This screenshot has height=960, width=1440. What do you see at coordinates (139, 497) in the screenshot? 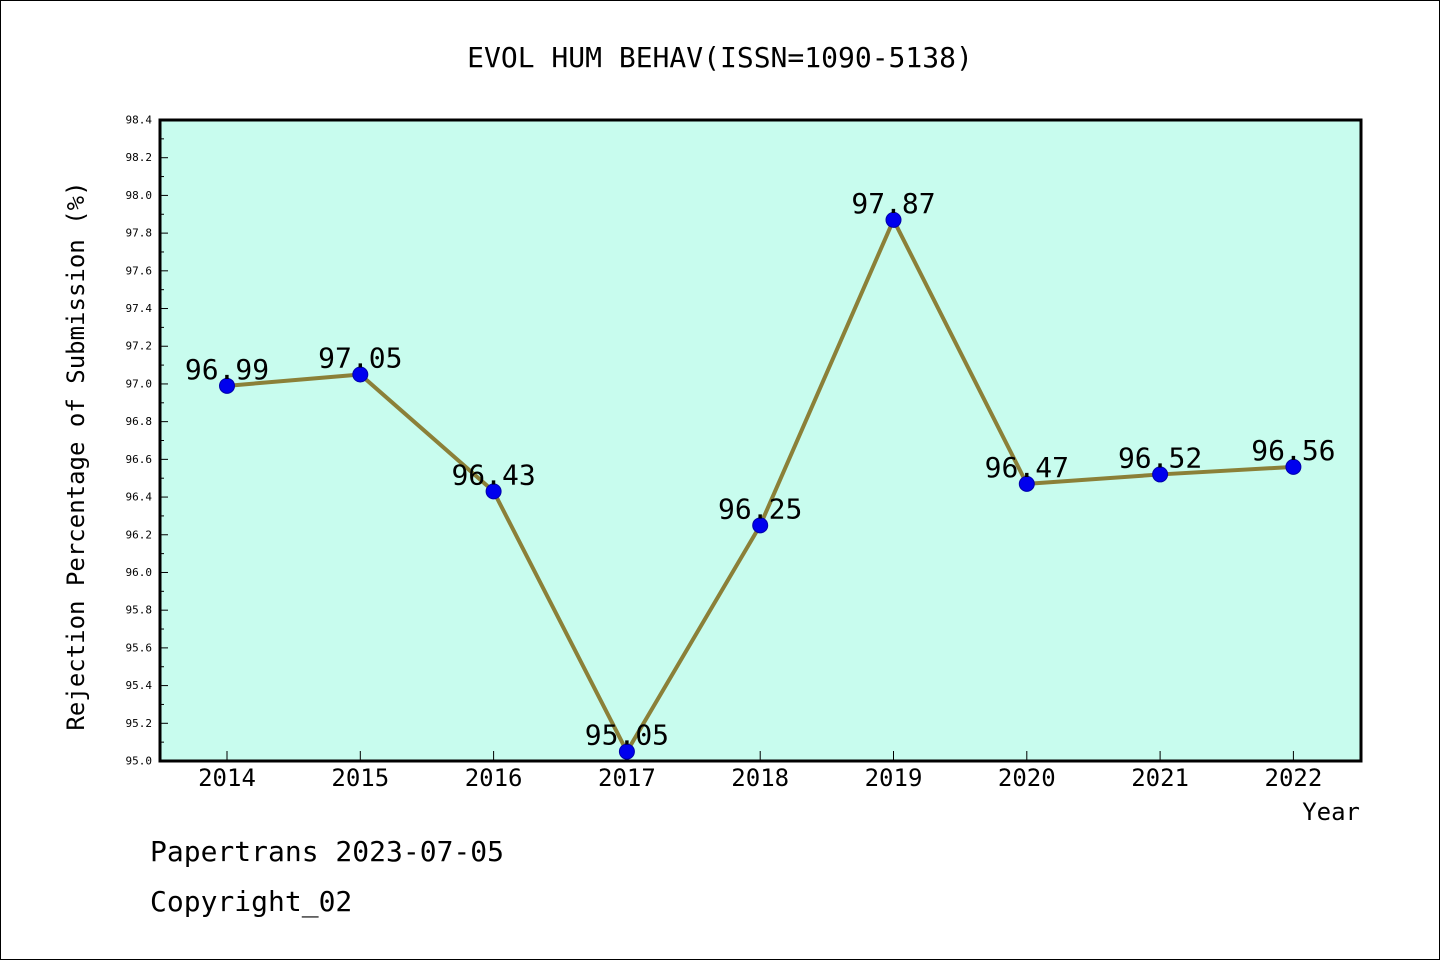
I see `y-tick-label: 96.4` at bounding box center [139, 497].